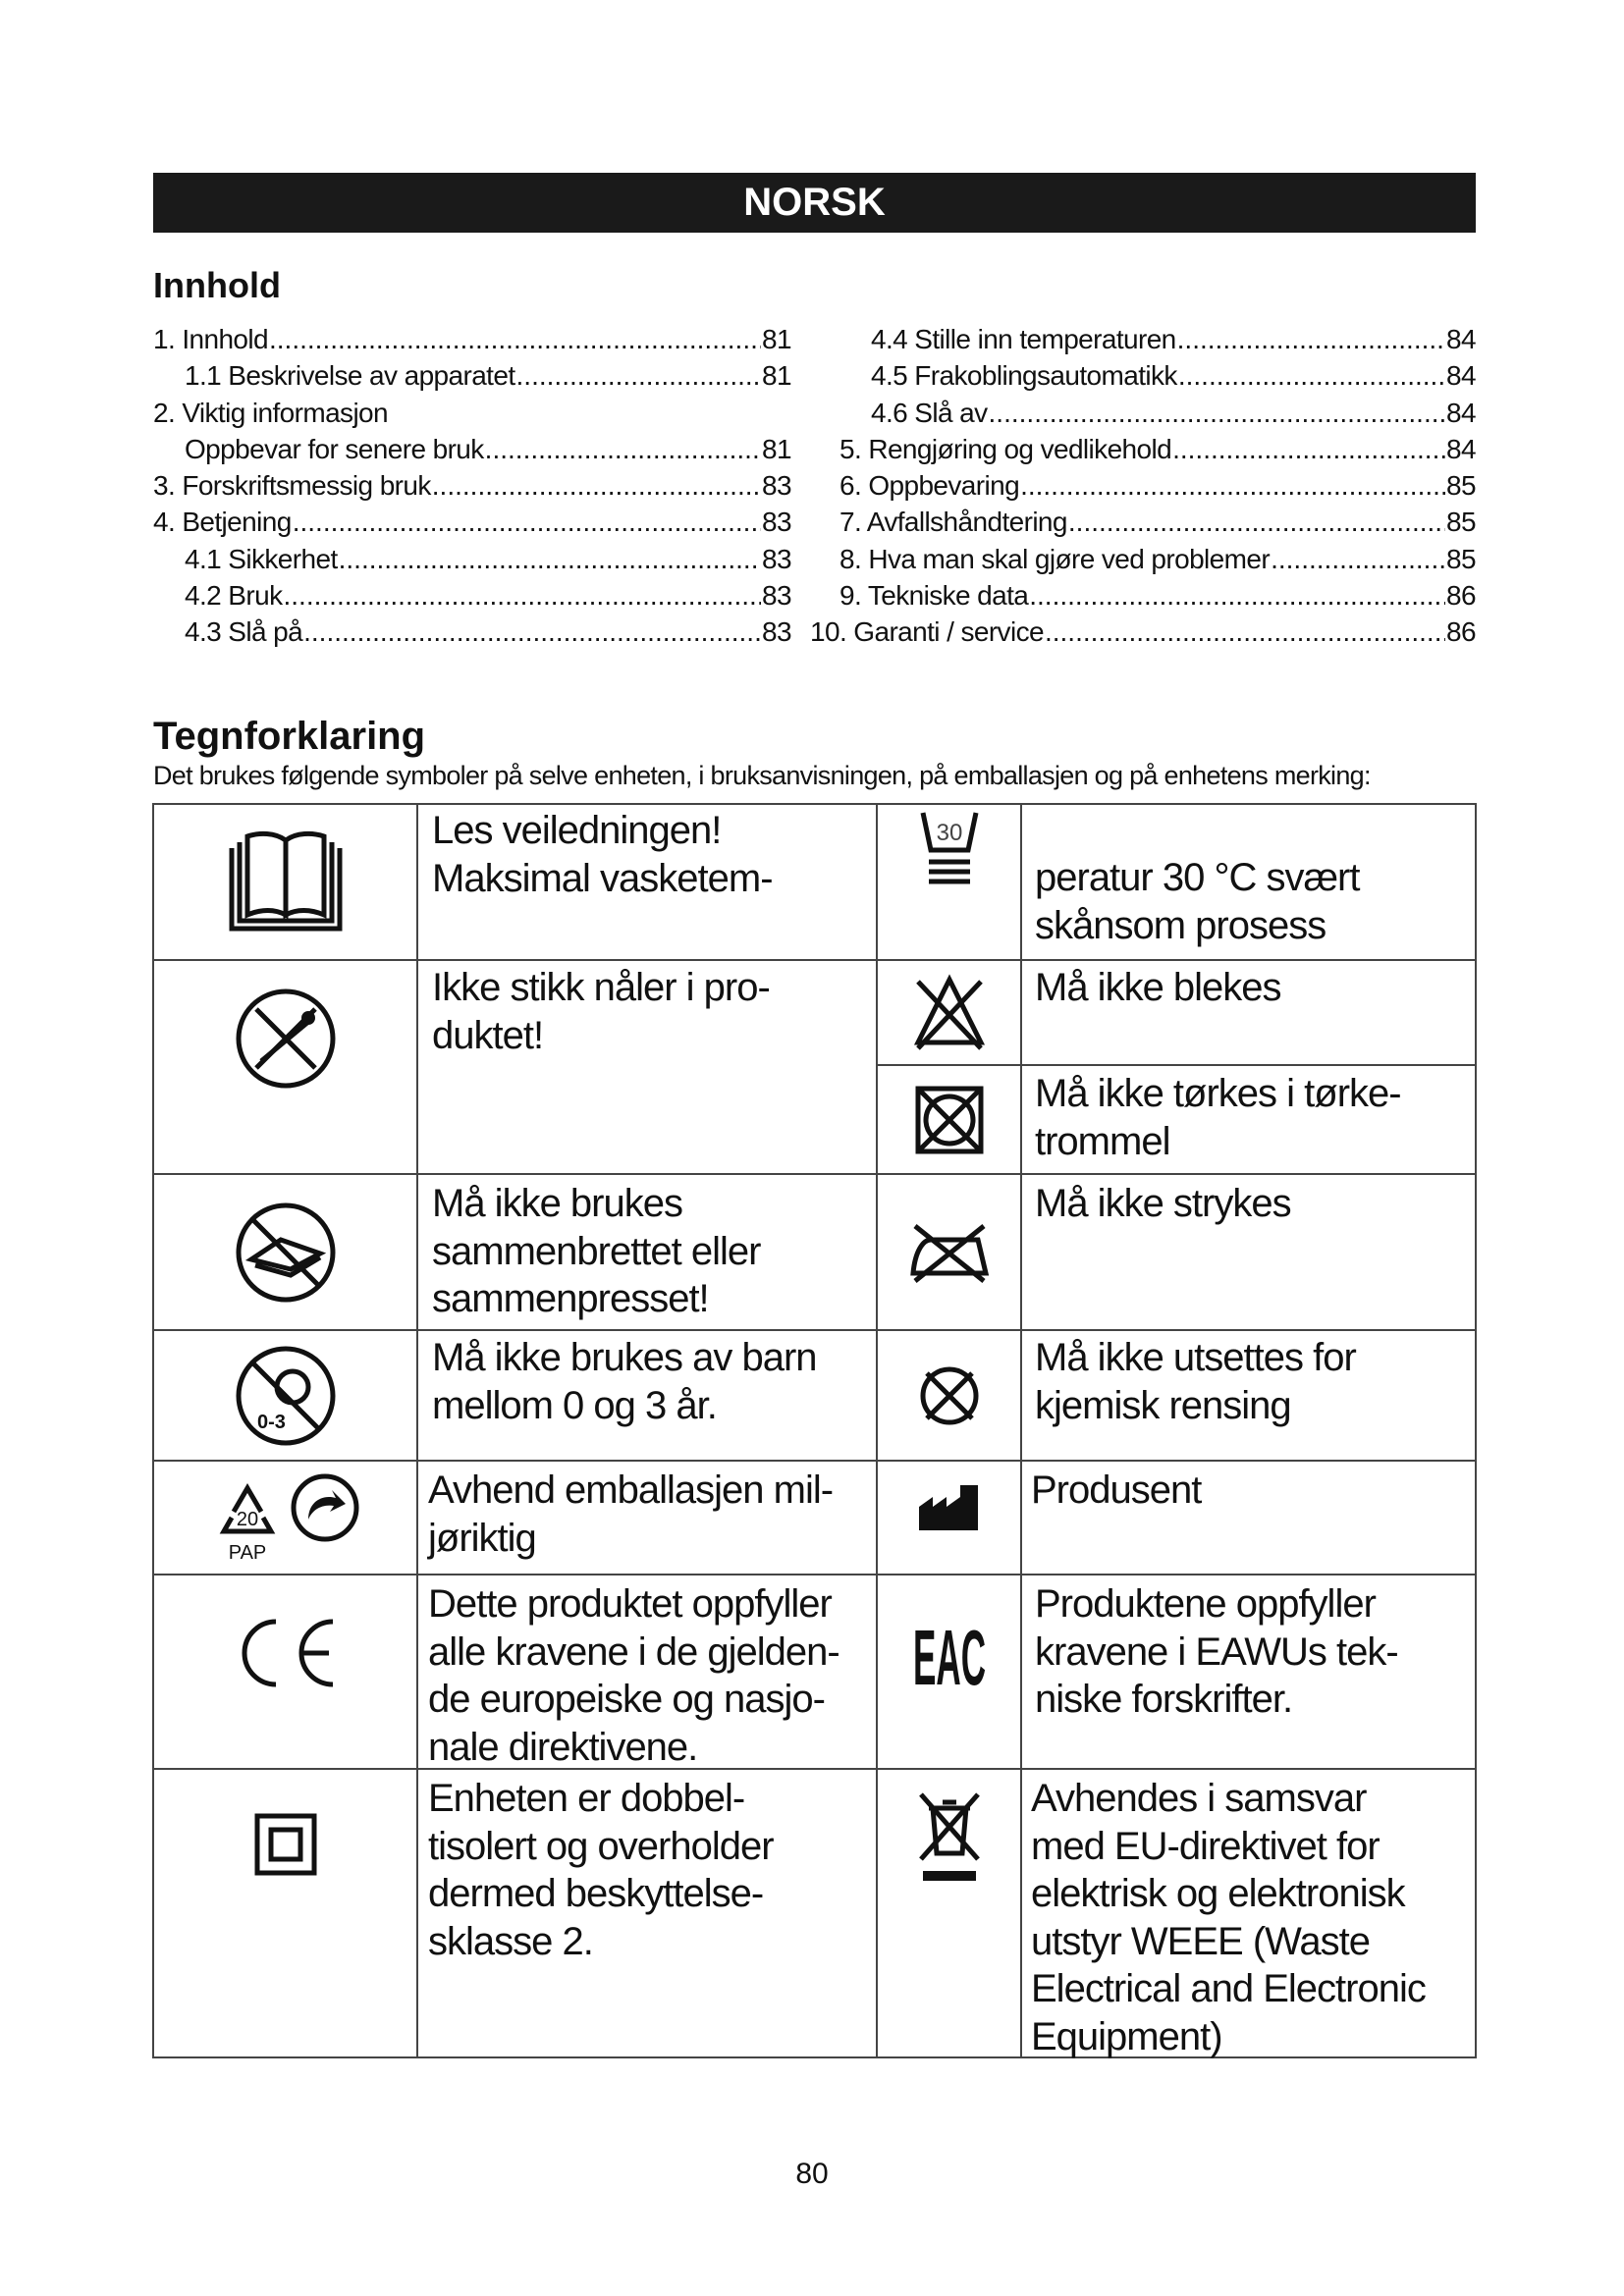 The height and width of the screenshot is (2296, 1624). I want to click on description-line: Electrical and Electronic, so click(1229, 1988).